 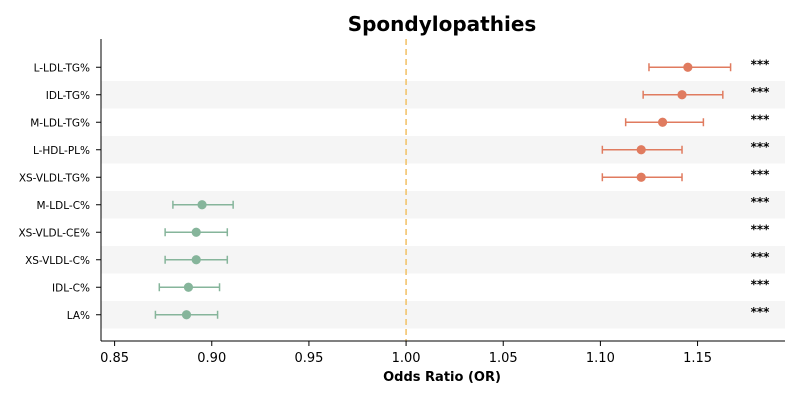 I want to click on x-tick-label: 0.85, so click(x=114, y=358).